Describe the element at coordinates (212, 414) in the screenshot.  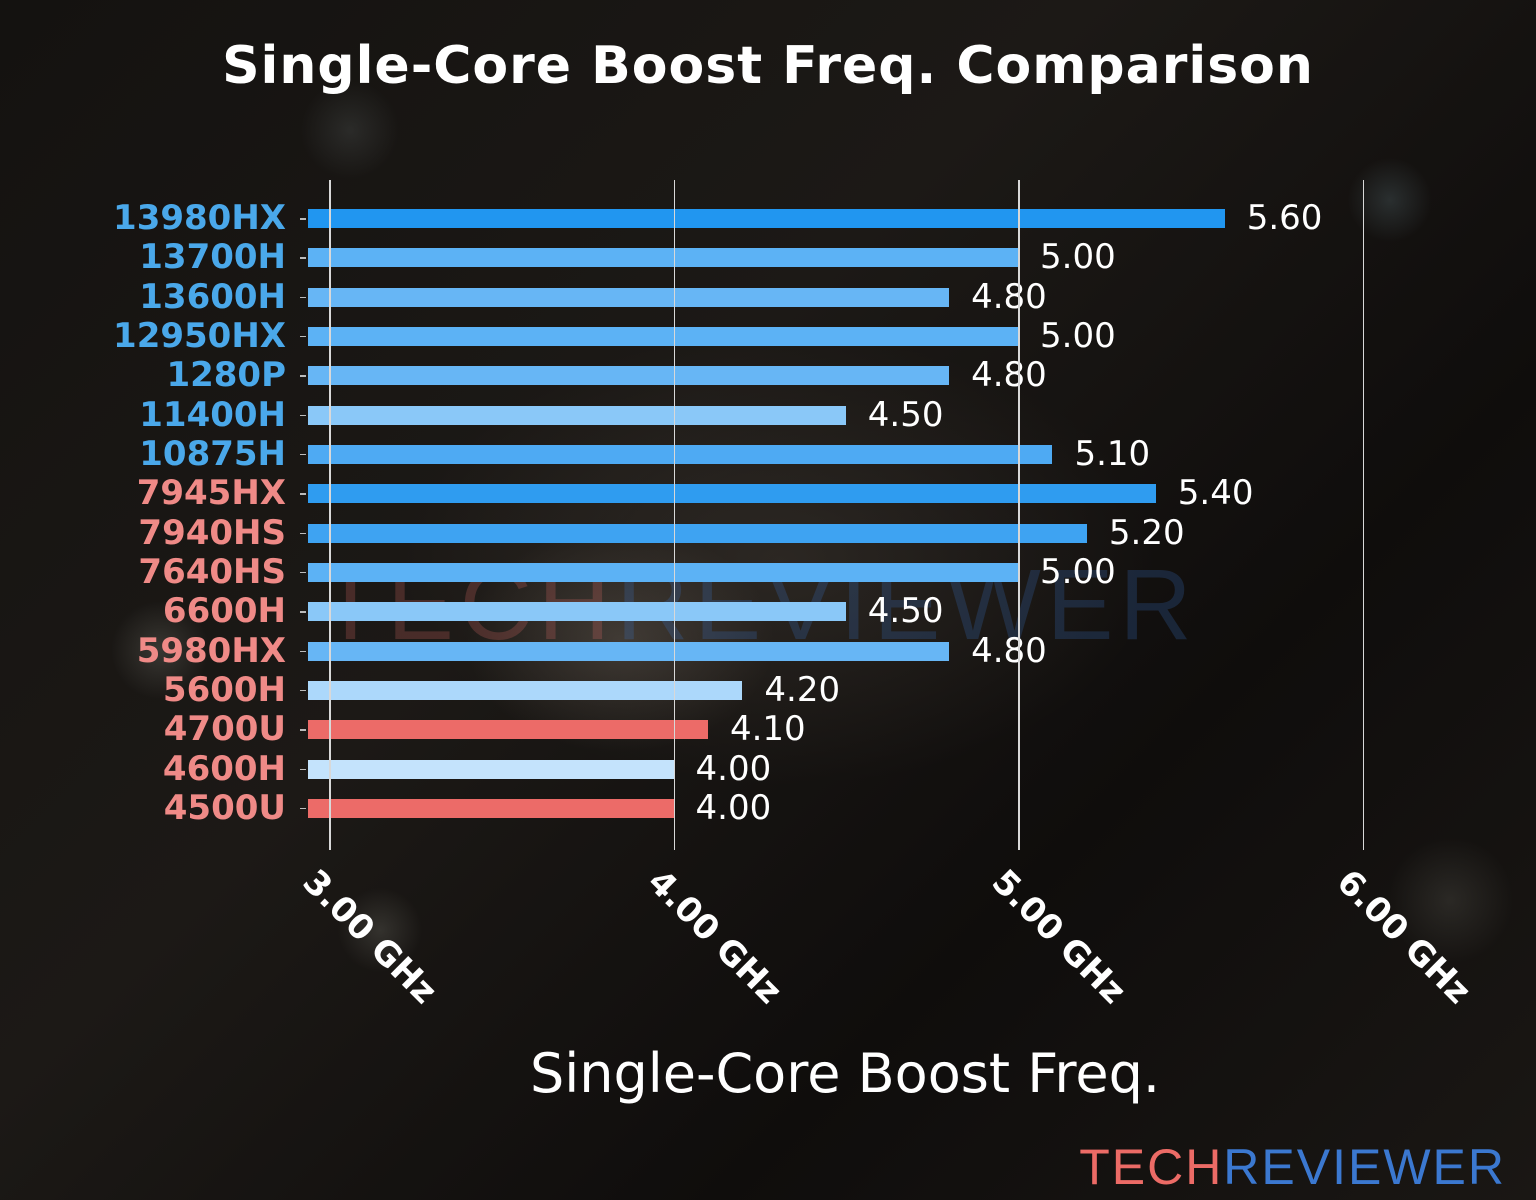
I see `category-label: 11400H` at that location.